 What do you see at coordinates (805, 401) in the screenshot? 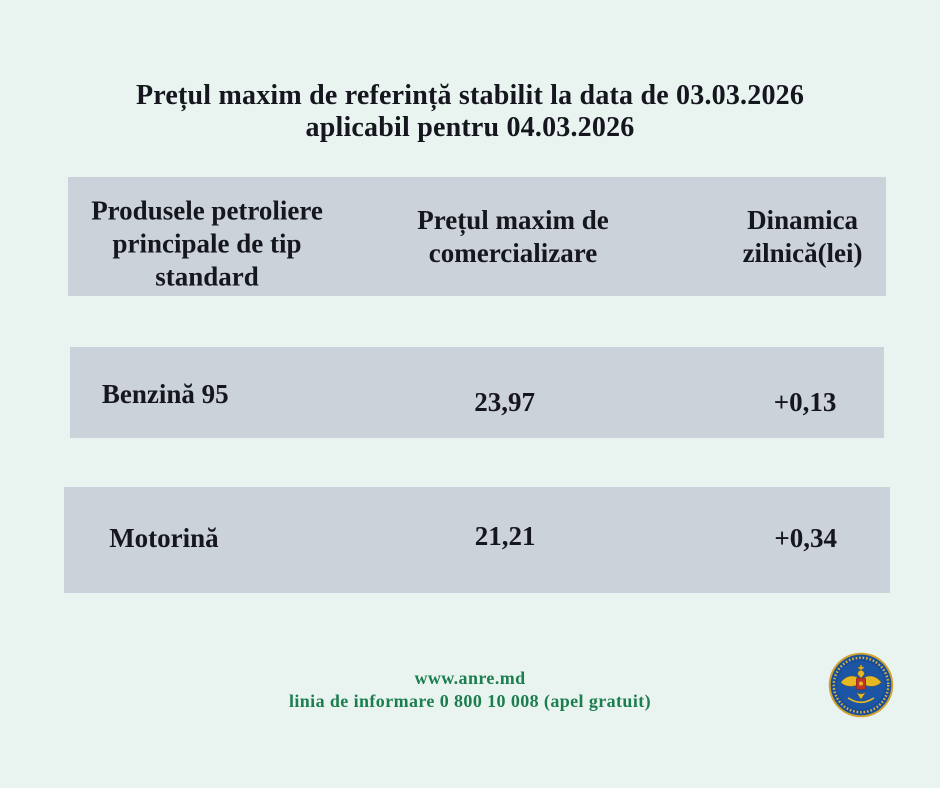
I see `daily-change-value: +0,13` at bounding box center [805, 401].